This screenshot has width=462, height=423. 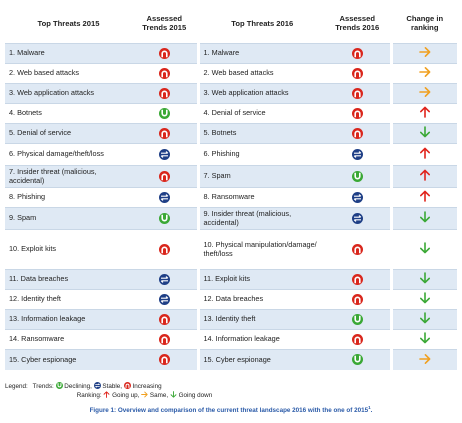 What do you see at coordinates (43, 386) in the screenshot?
I see `legend-trends-label: Trends:` at bounding box center [43, 386].